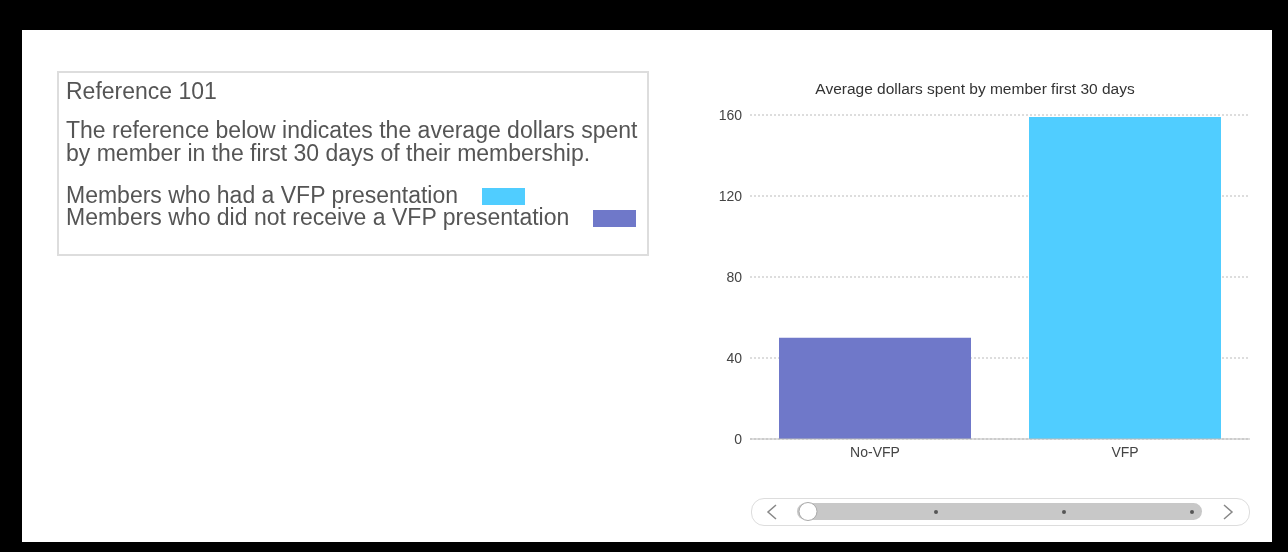 This screenshot has width=1288, height=552. I want to click on y-tick-label: 0, so click(738, 438).